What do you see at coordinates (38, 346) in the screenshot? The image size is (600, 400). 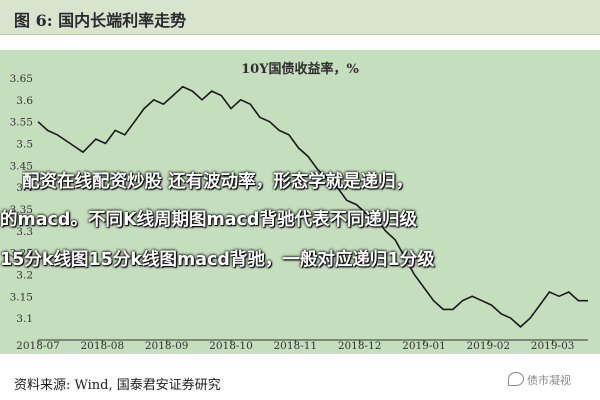 I see `x-tick-label: 2018-07` at bounding box center [38, 346].